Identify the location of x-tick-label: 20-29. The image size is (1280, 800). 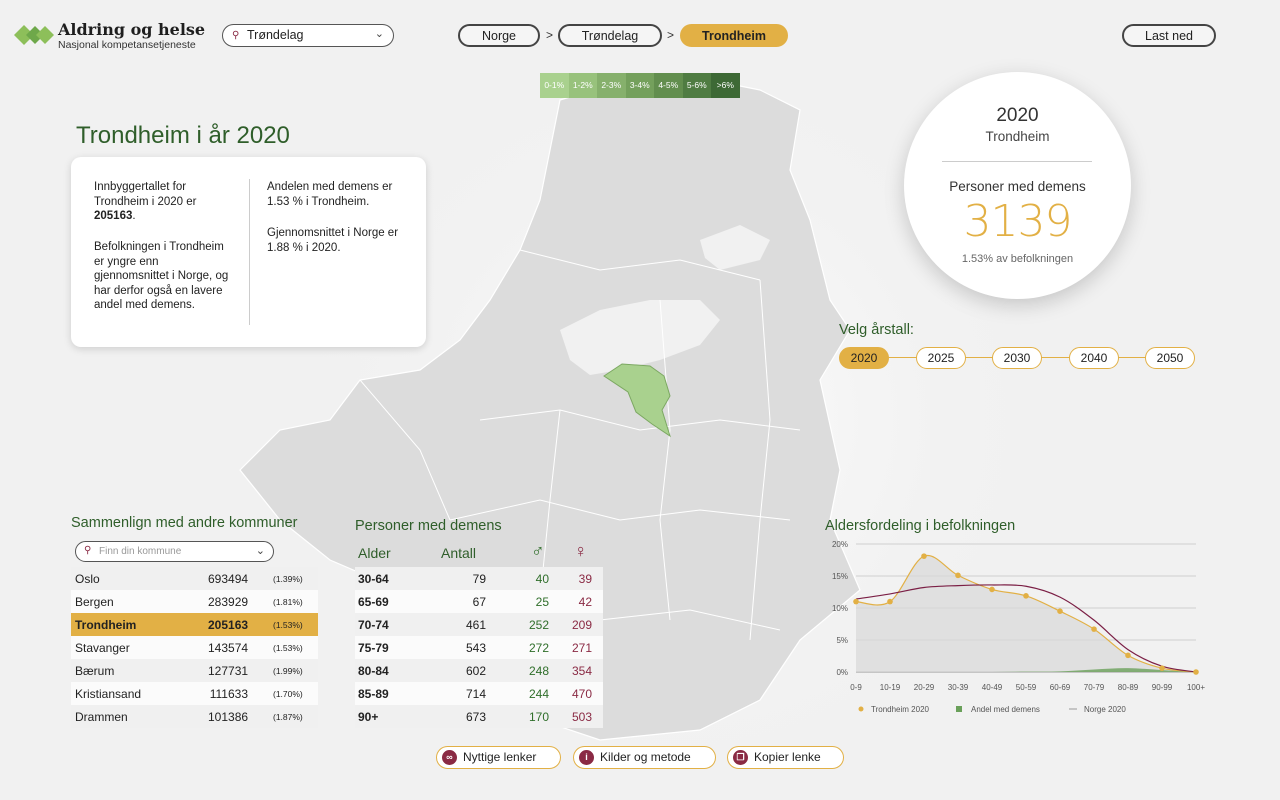
(924, 687).